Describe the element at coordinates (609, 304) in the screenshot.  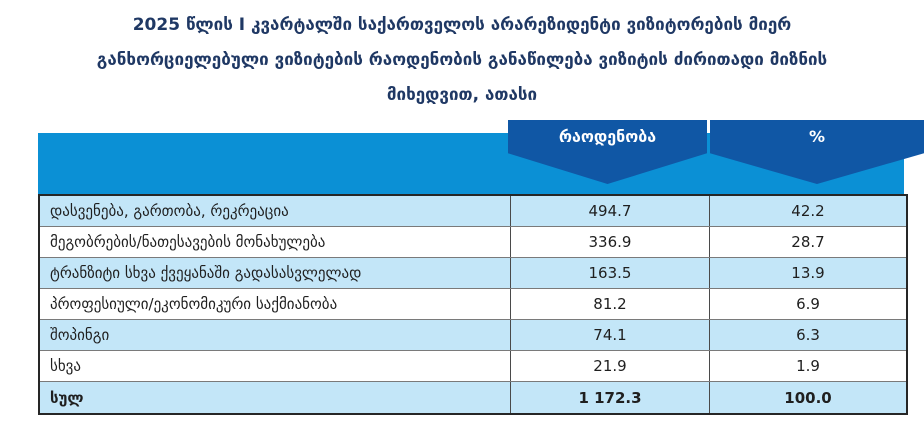
I see `row-quantity: 81.2` at that location.